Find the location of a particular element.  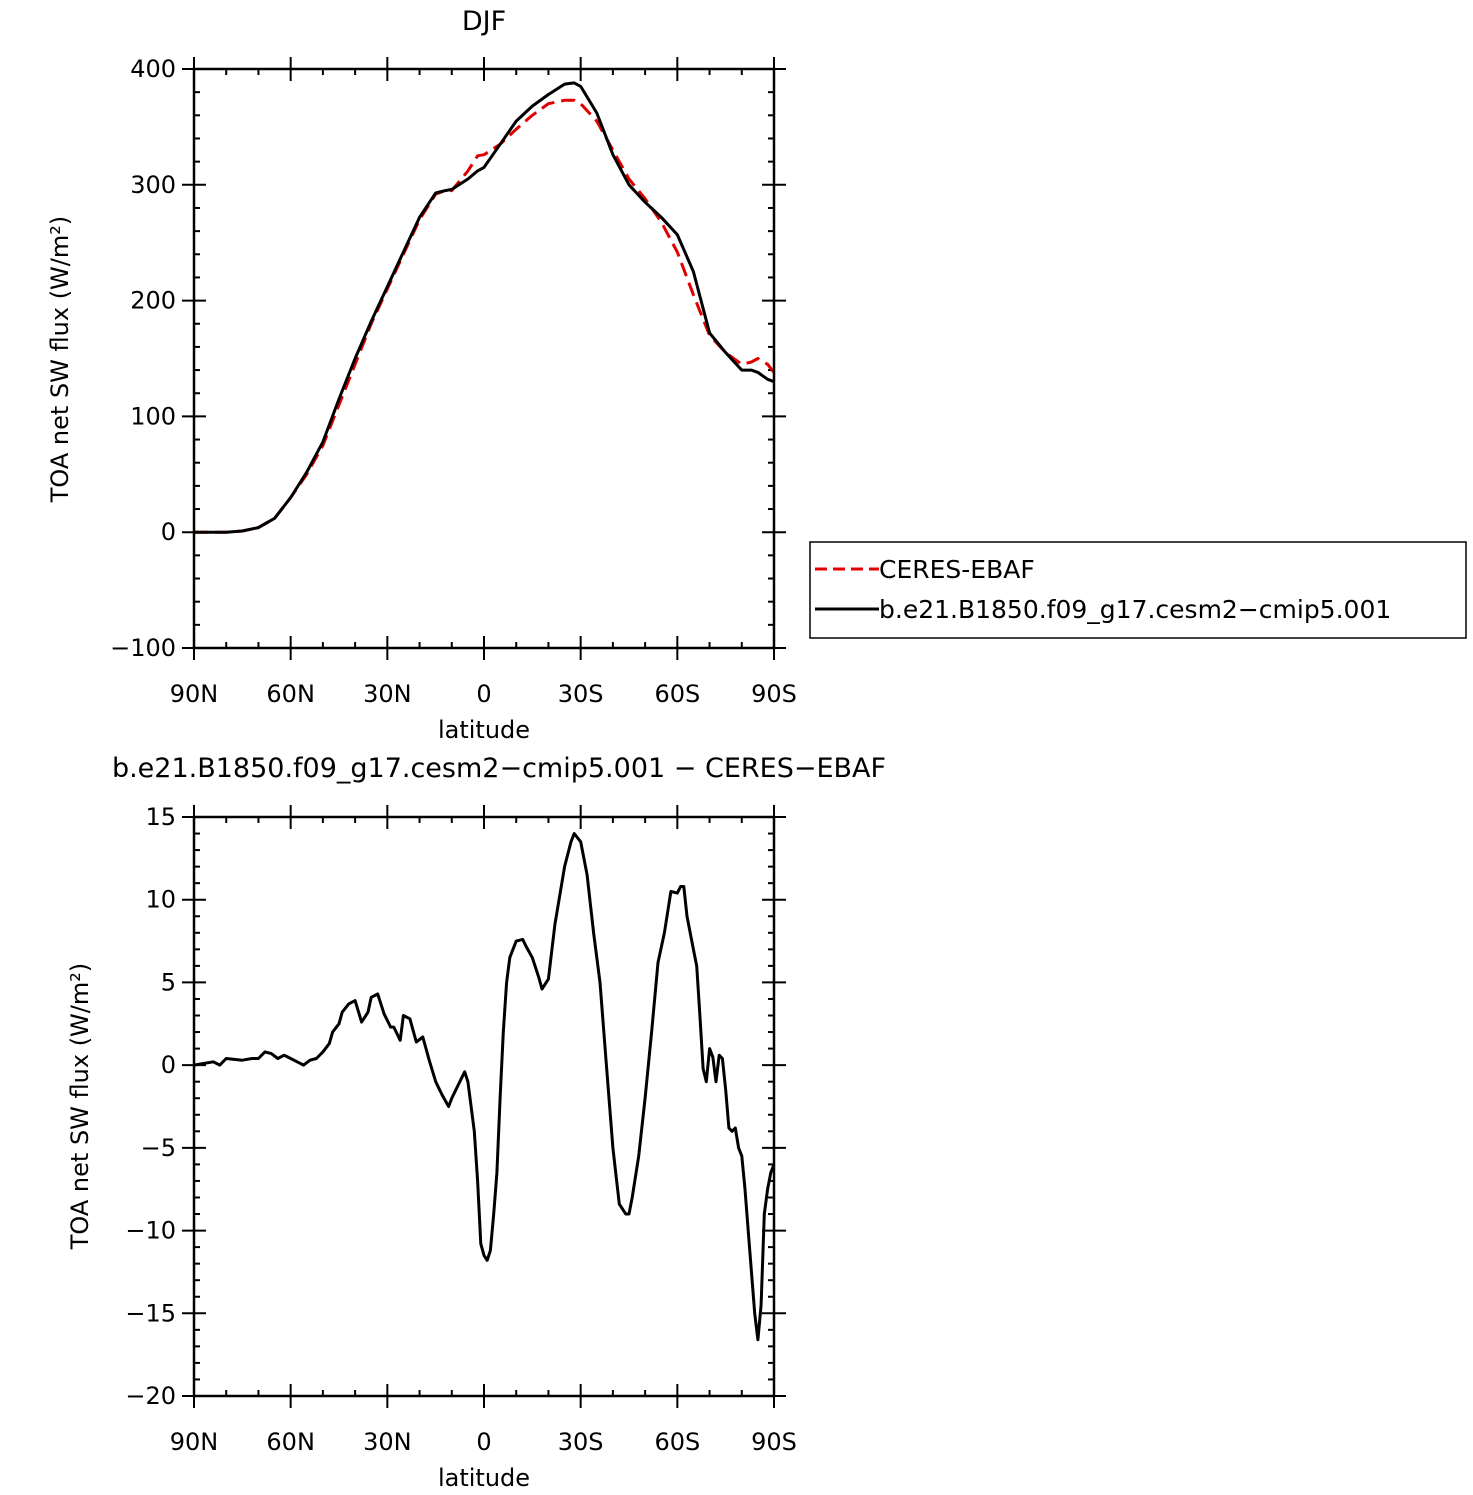

bottom-x-tick-label: 30S is located at coordinates (581, 1442).